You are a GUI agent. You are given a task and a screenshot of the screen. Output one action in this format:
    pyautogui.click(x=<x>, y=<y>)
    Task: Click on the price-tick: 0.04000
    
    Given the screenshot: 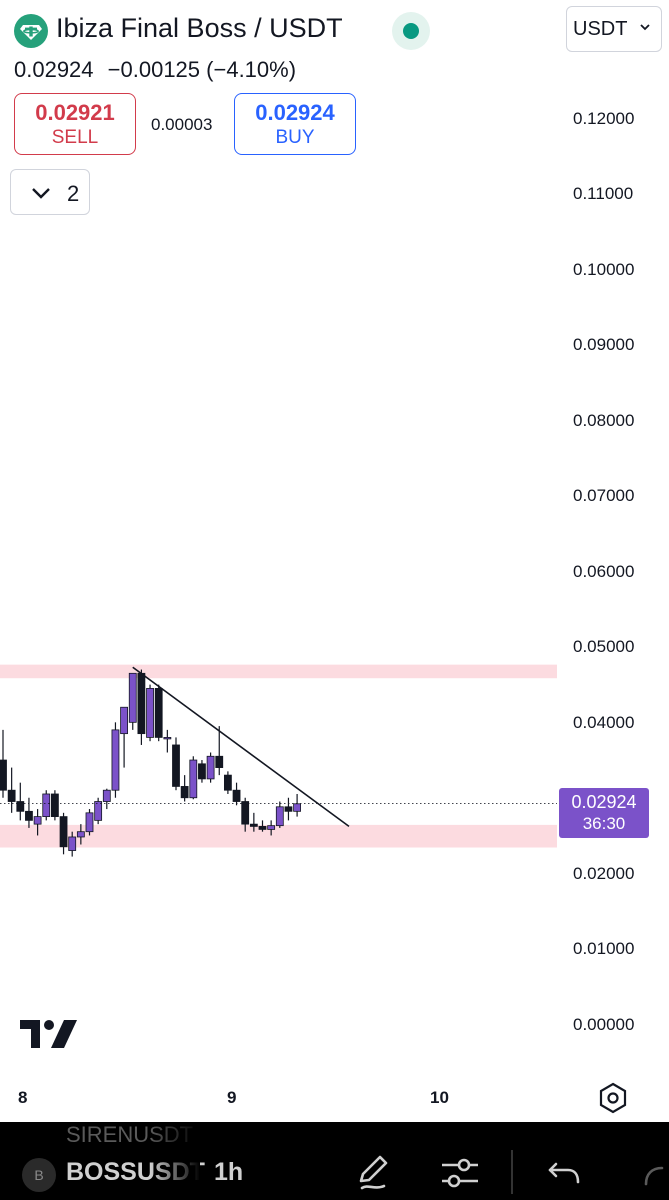 What is the action you would take?
    pyautogui.click(x=604, y=722)
    